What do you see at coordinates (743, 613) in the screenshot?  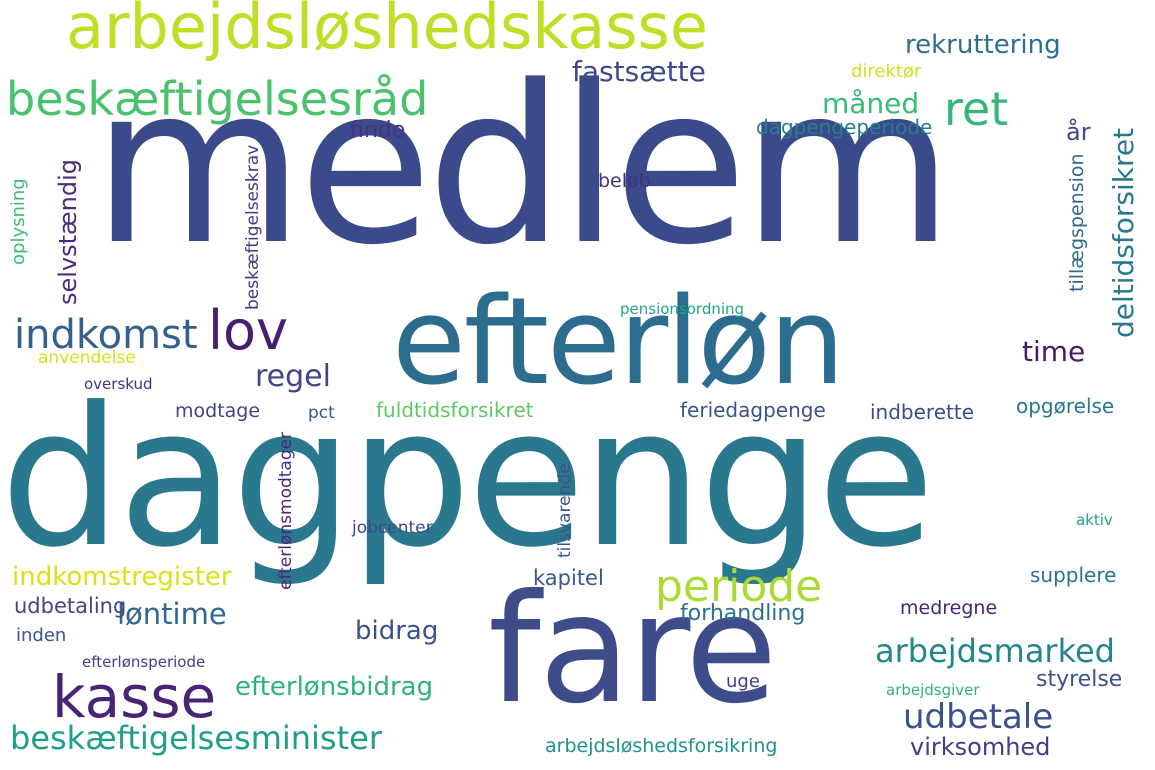 I see `word-forhandling: forhandling` at bounding box center [743, 613].